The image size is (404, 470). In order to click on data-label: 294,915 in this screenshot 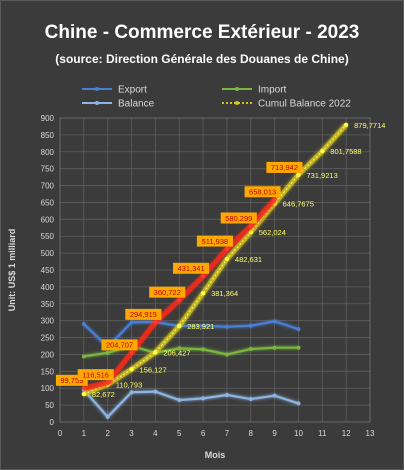, I will do `click(143, 314)`.